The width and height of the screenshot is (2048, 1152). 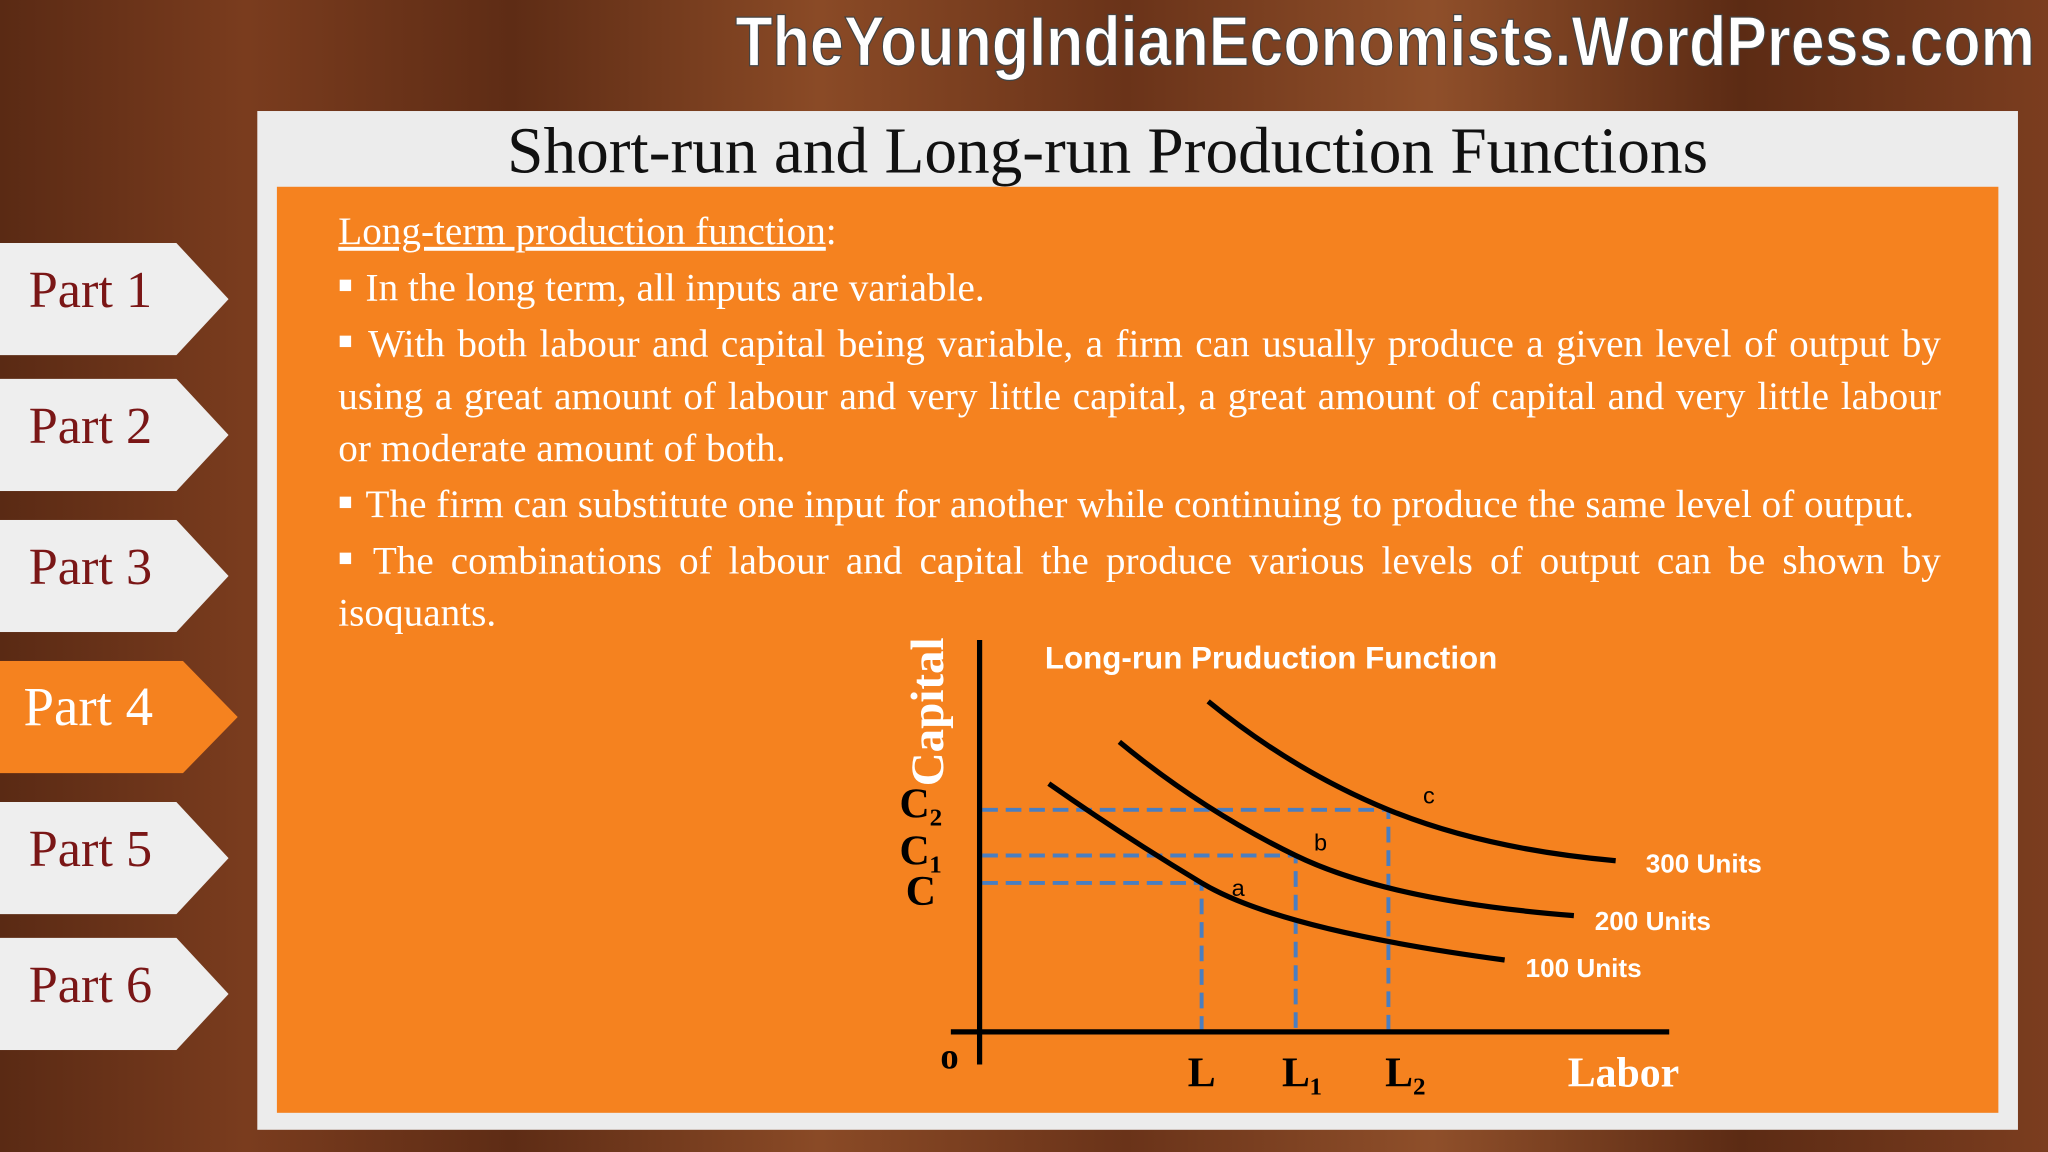 I want to click on nav-label: Part 4, so click(x=88, y=707).